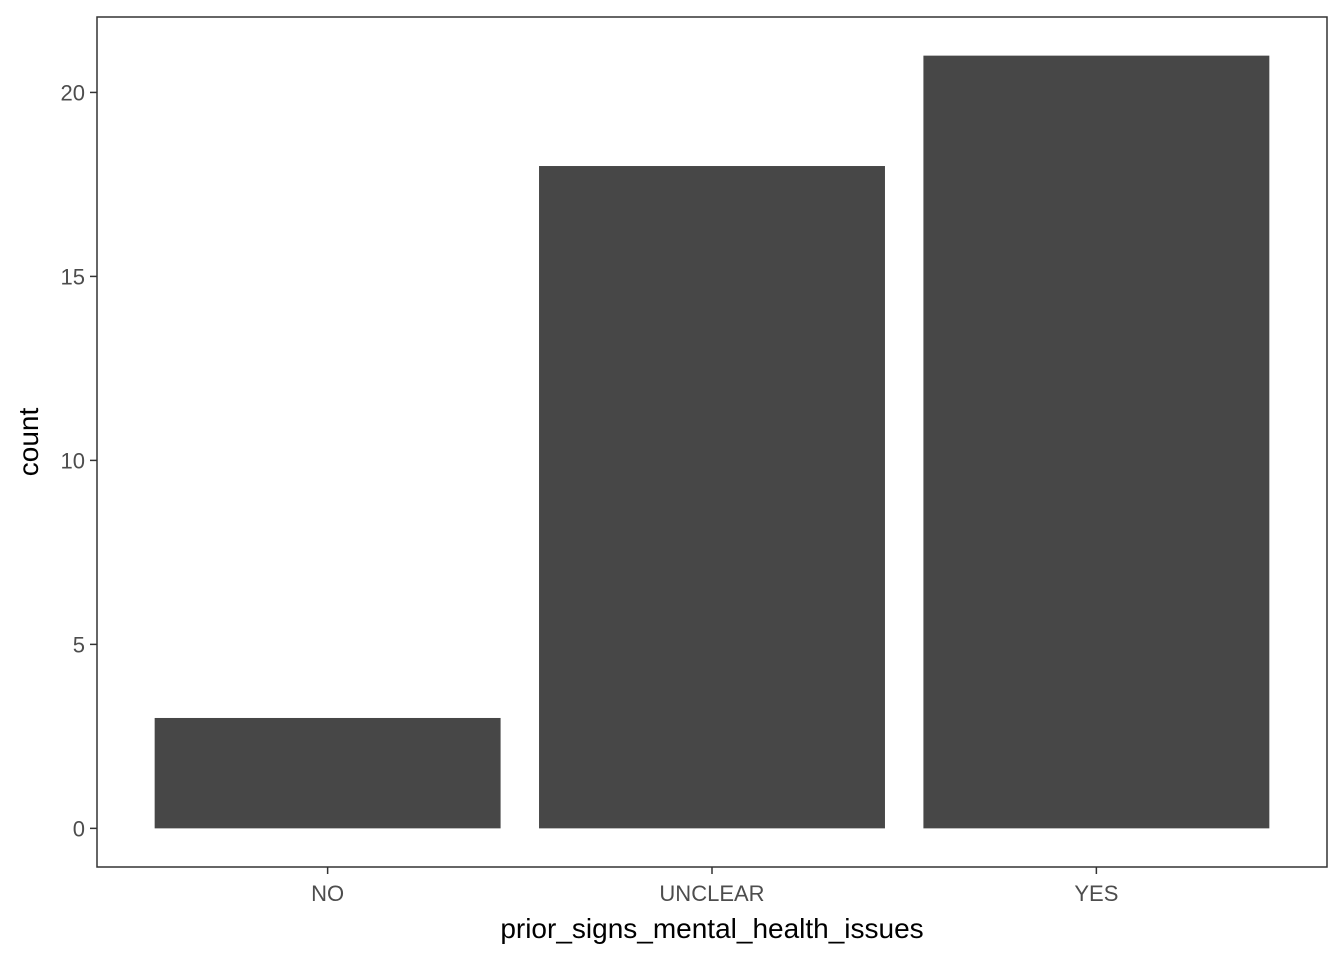 The image size is (1344, 960). Describe the element at coordinates (73, 460) in the screenshot. I see `y-tick-label: 10` at that location.